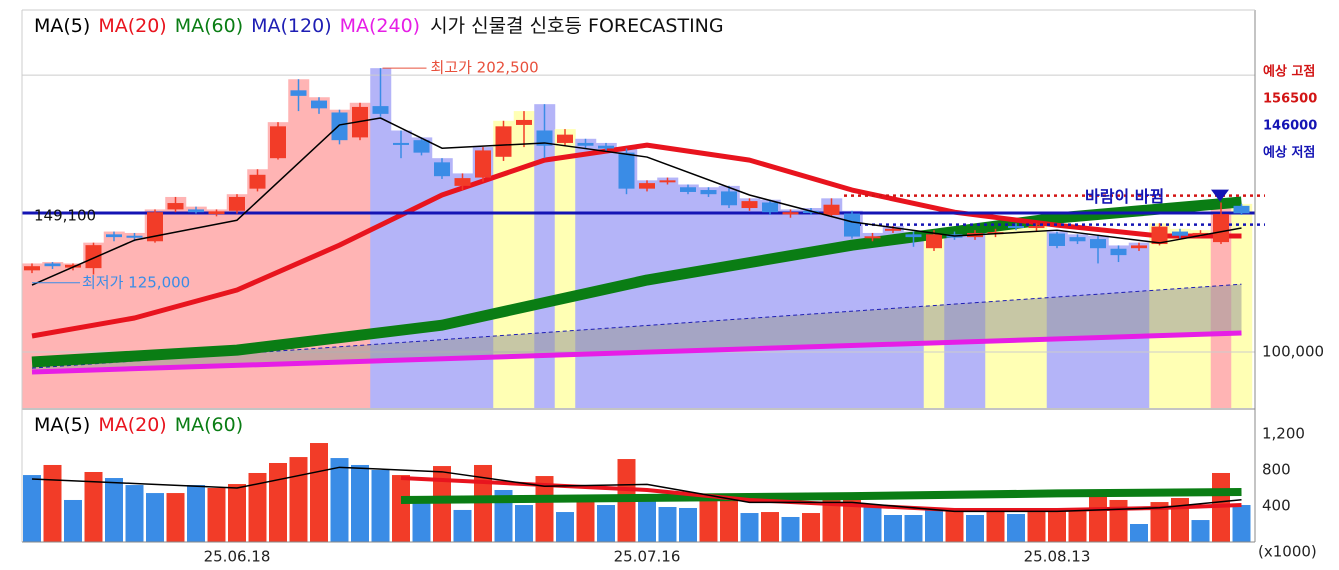  What do you see at coordinates (647, 557) in the screenshot?
I see `x-tick-label: 25.07.16` at bounding box center [647, 557].